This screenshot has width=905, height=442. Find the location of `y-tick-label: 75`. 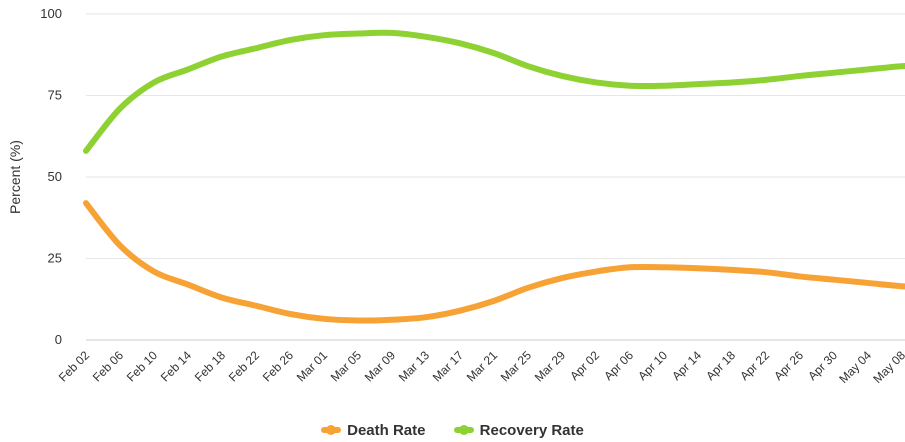

y-tick-label: 75 is located at coordinates (55, 95).